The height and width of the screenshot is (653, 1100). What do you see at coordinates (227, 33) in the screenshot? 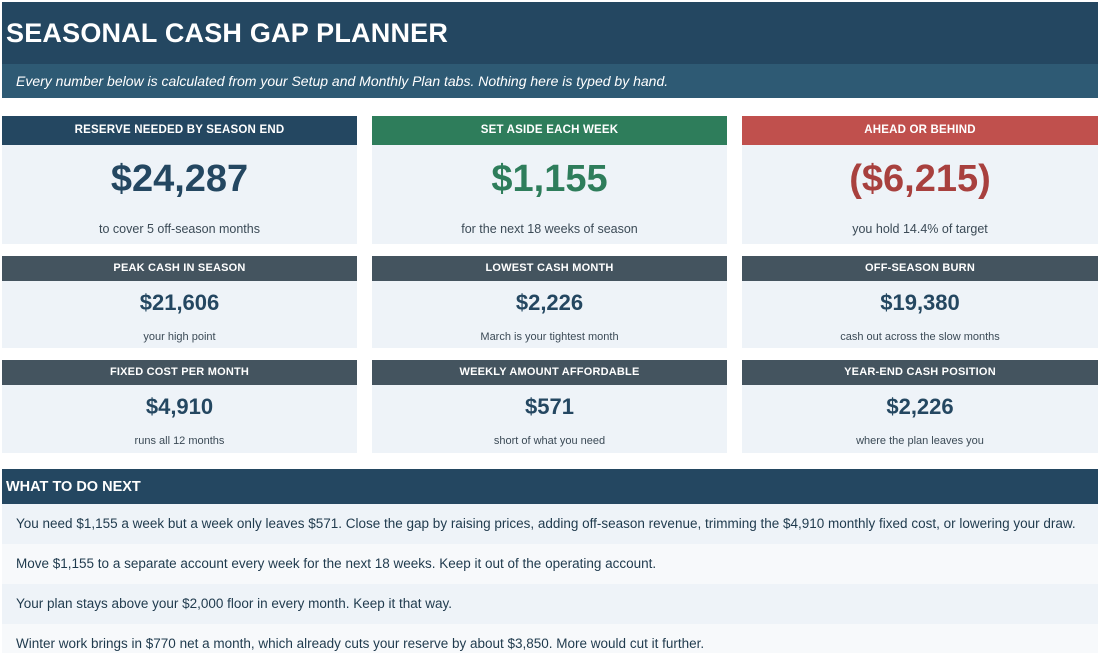
I see `page-title: SEASONAL CASH GAP PLANNER` at bounding box center [227, 33].